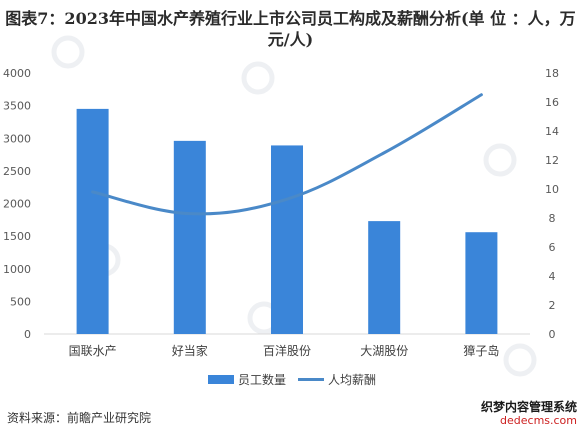 This screenshot has width=581, height=437. I want to click on legend-swatch-bar, so click(221, 379).